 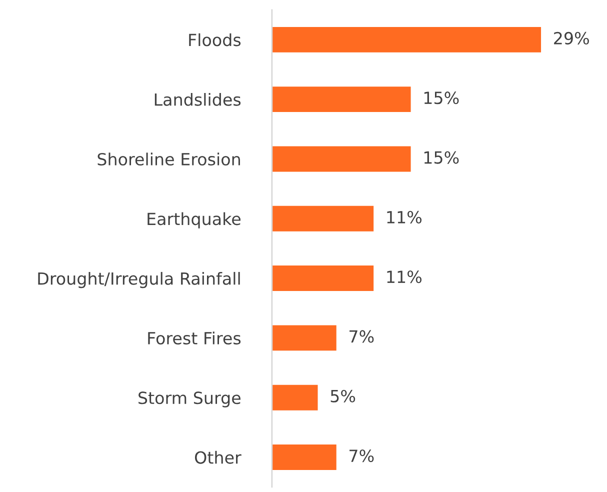 What do you see at coordinates (215, 39) in the screenshot?
I see `y-tick-label: Floods` at bounding box center [215, 39].